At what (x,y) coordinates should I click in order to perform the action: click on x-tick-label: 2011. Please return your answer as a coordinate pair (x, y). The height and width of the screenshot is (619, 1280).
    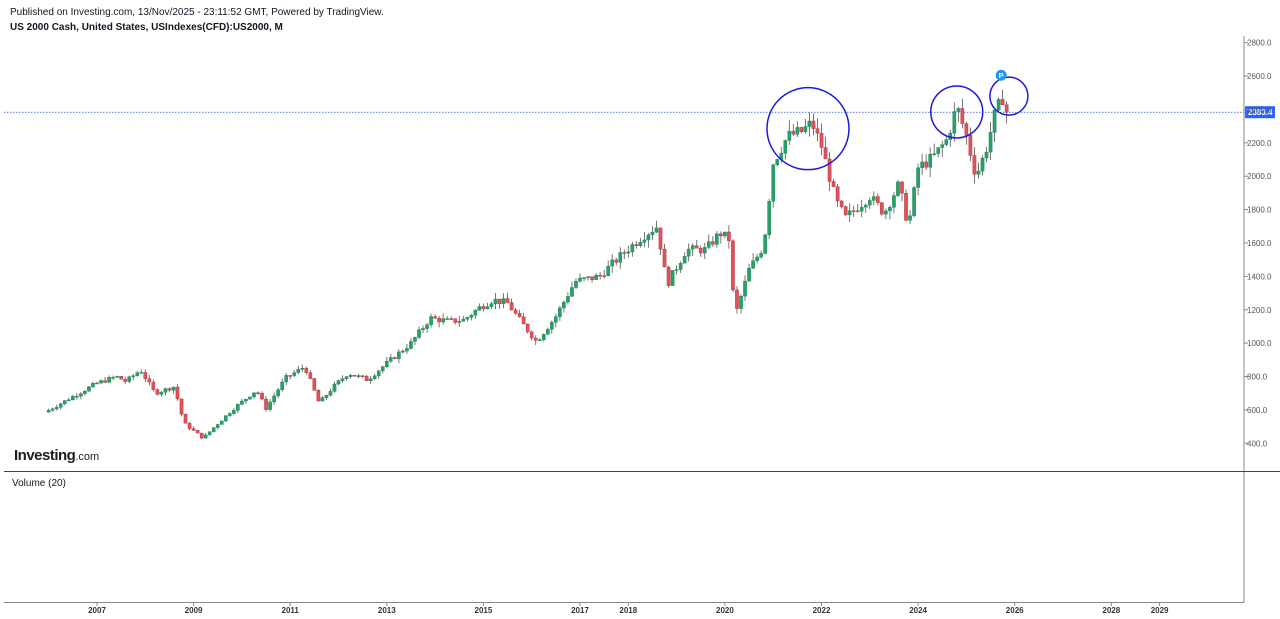
    Looking at the image, I should click on (291, 610).